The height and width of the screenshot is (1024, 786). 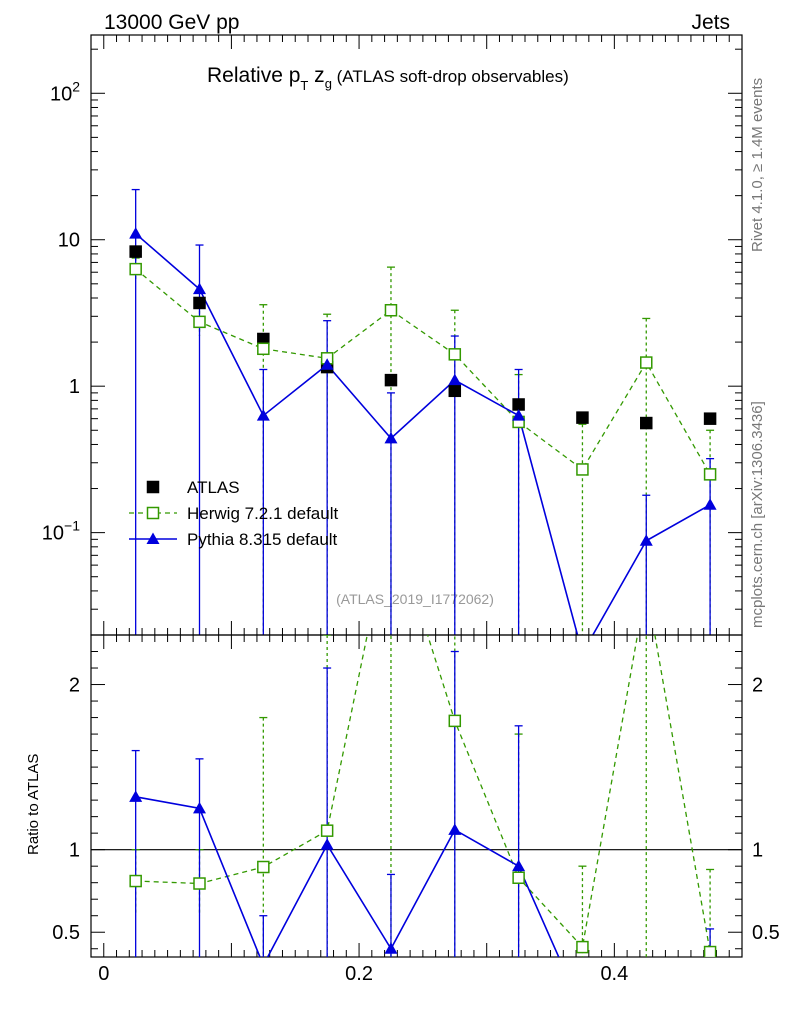 What do you see at coordinates (171, 22) in the screenshot?
I see `header-left: 13000 GeV pp` at bounding box center [171, 22].